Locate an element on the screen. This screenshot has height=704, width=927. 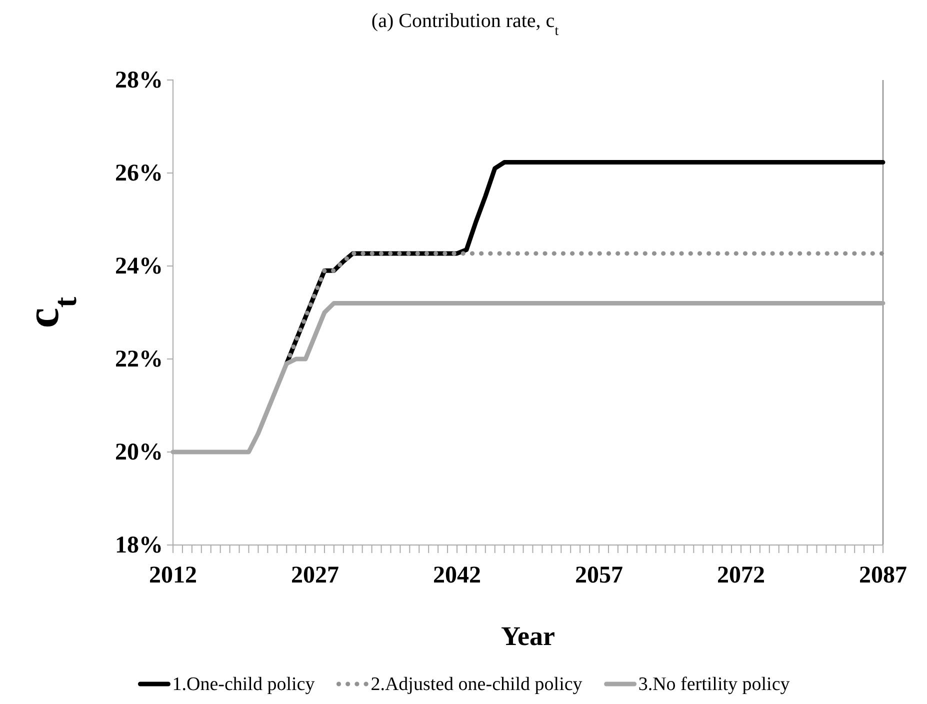
legend-label: 3.No fertility policy is located at coordinates (714, 684).